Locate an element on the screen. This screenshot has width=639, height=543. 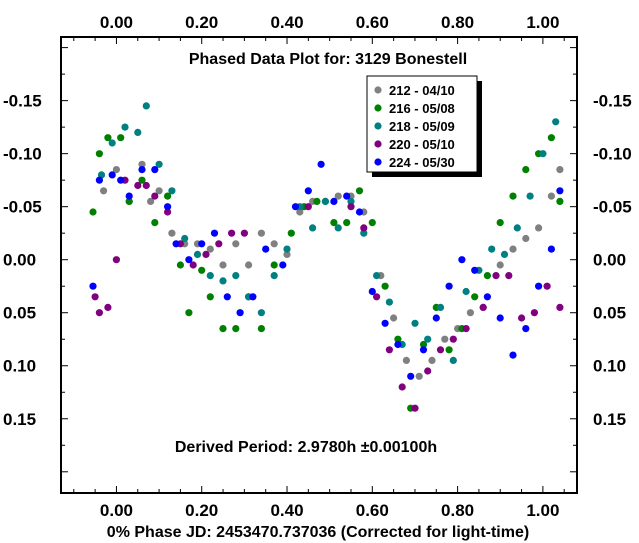
x-tick-label-bottom: 0.80 is located at coordinates (457, 510).